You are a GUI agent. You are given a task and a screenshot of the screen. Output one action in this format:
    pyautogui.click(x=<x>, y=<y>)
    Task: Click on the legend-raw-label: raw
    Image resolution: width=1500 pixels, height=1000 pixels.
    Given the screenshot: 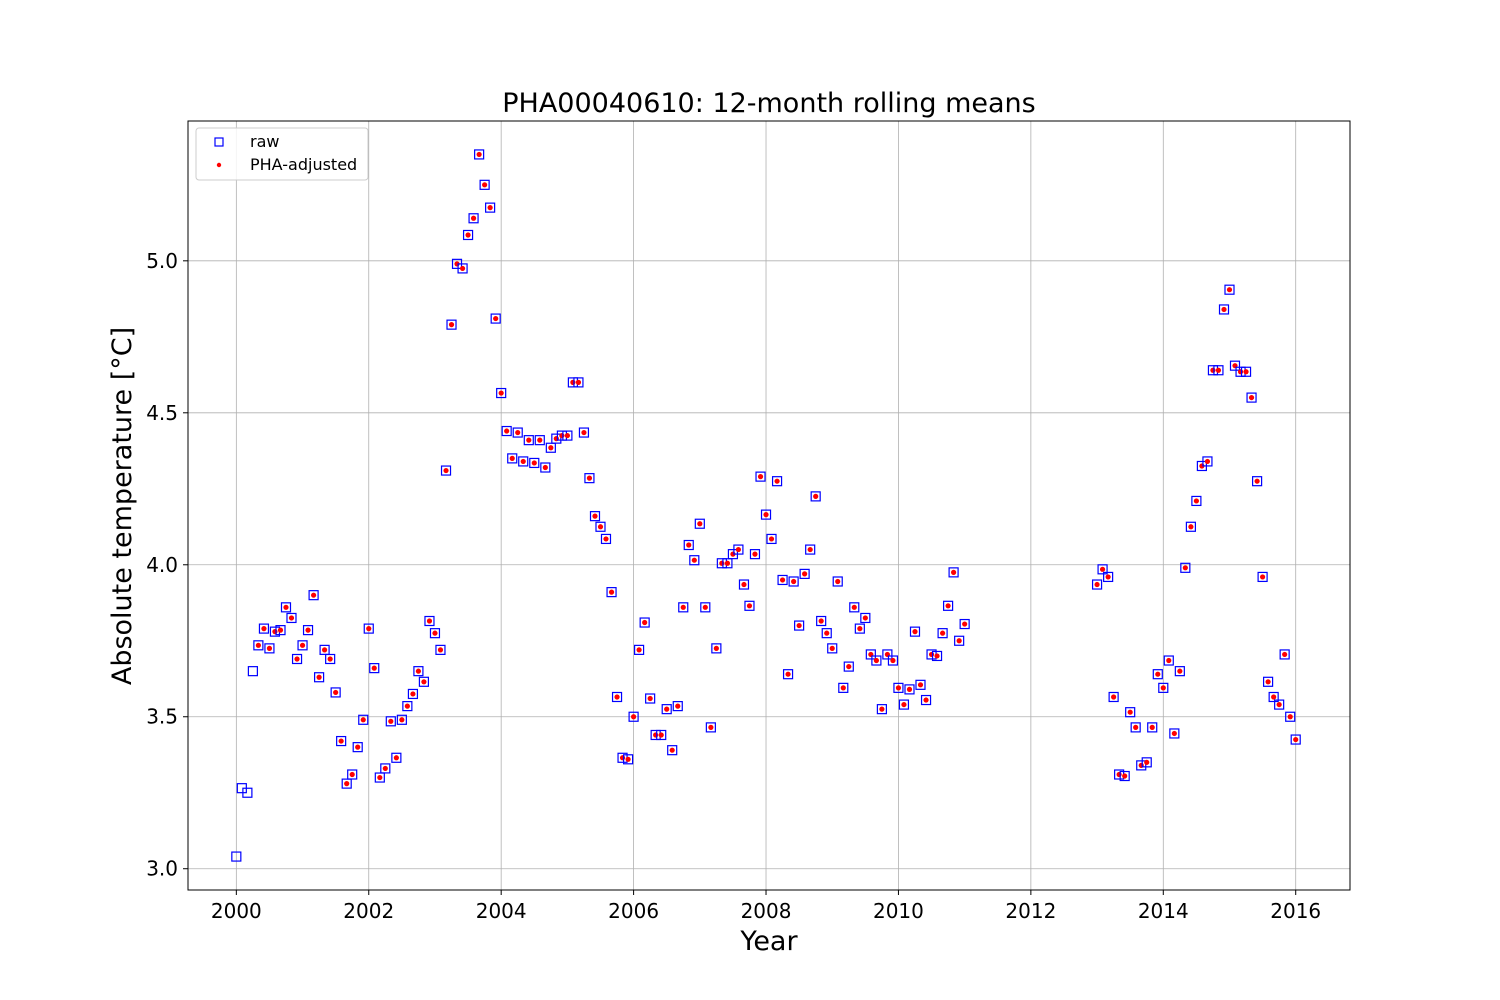 What is the action you would take?
    pyautogui.click(x=264, y=141)
    